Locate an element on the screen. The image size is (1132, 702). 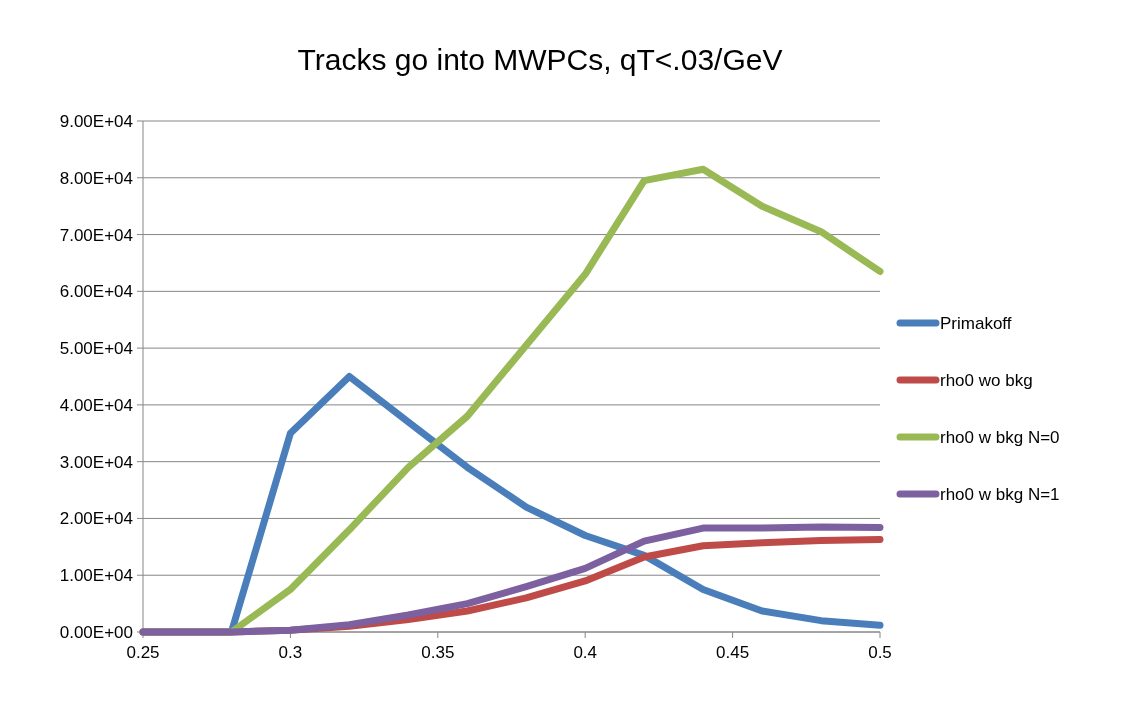
y-tick-label: 8.00E+04 is located at coordinates (96, 178).